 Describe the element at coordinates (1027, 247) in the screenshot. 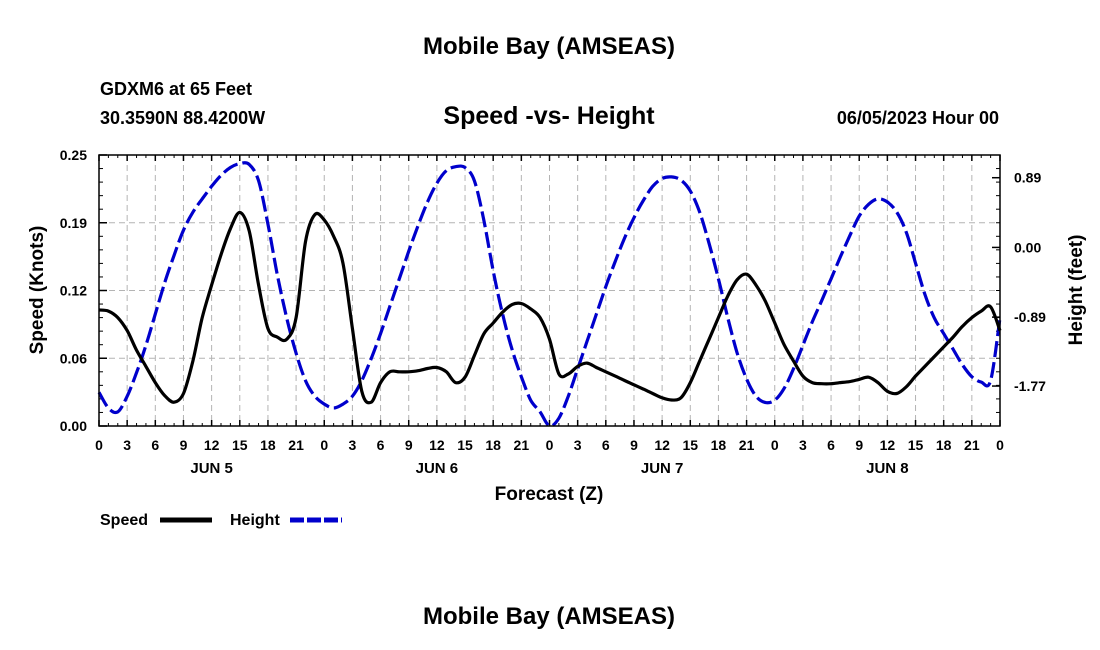

I see `y-right-tick-label: 0.00` at that location.